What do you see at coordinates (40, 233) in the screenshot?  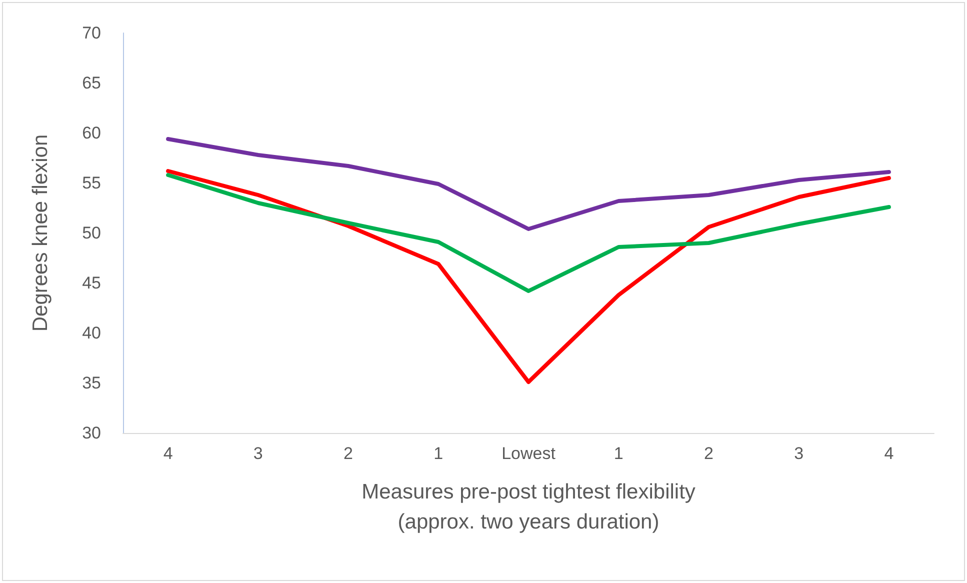 I see `y-axis-title: Degrees knee flexion` at bounding box center [40, 233].